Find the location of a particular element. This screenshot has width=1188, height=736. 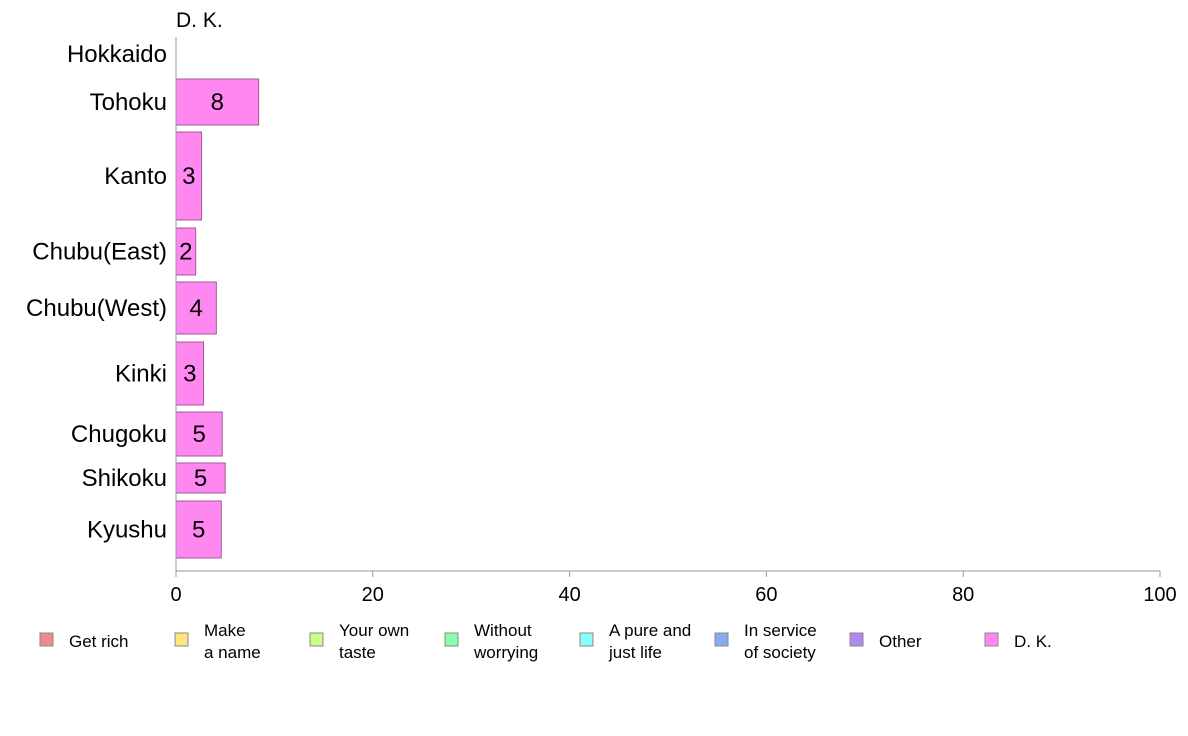

legend-swatch-in-service-of-society is located at coordinates (721, 639).